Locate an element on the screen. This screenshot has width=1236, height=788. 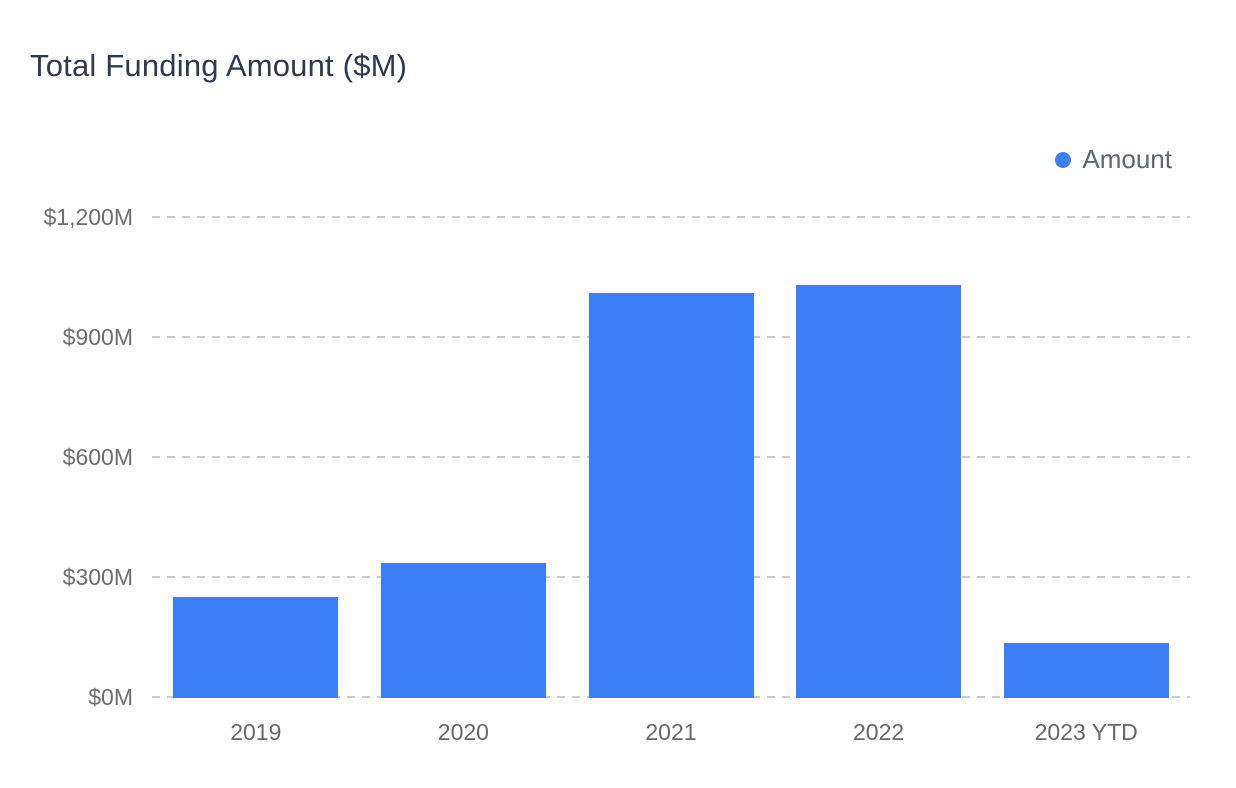
bar-2019 is located at coordinates (256, 647).